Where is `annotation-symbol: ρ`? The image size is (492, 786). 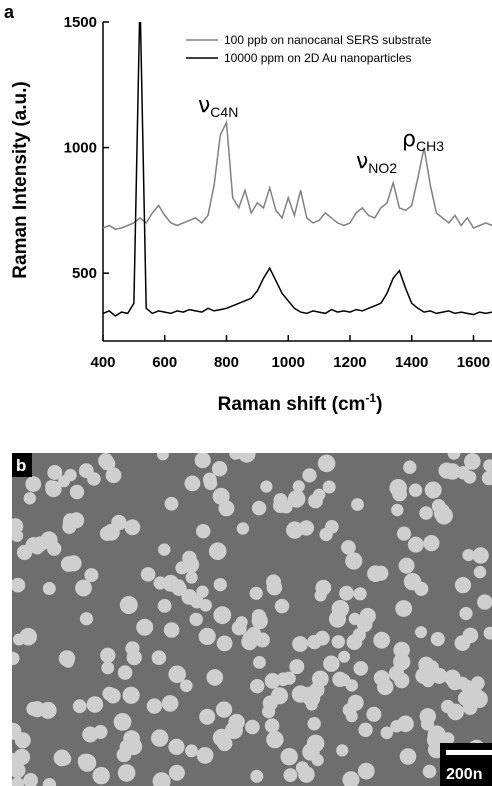 annotation-symbol: ρ is located at coordinates (409, 139).